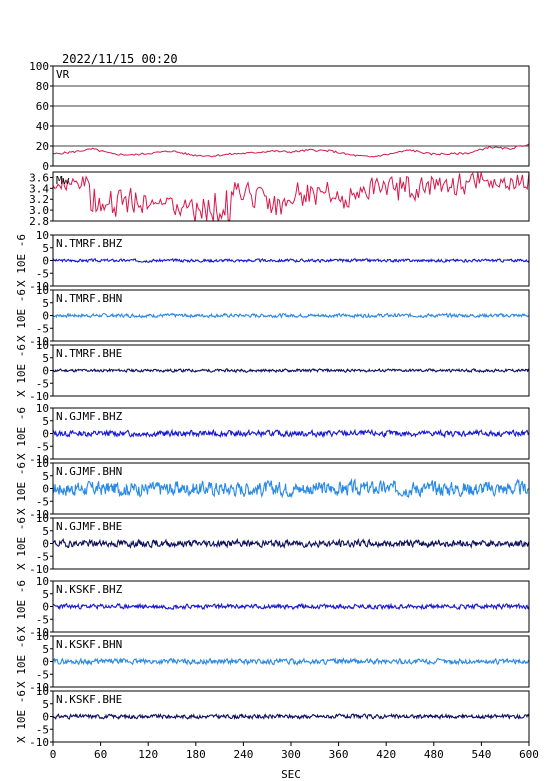 This screenshot has height=781, width=554. What do you see at coordinates (39, 177) in the screenshot?
I see `y-tick-label: 3.6` at bounding box center [39, 177].